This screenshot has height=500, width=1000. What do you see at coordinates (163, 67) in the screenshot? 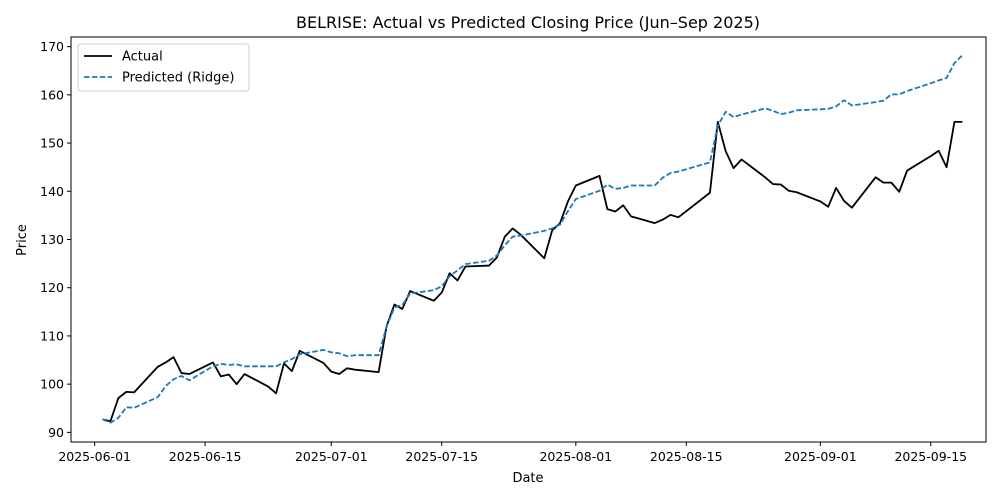
I see `legend: Actual Predicted (Ridge)` at bounding box center [163, 67].